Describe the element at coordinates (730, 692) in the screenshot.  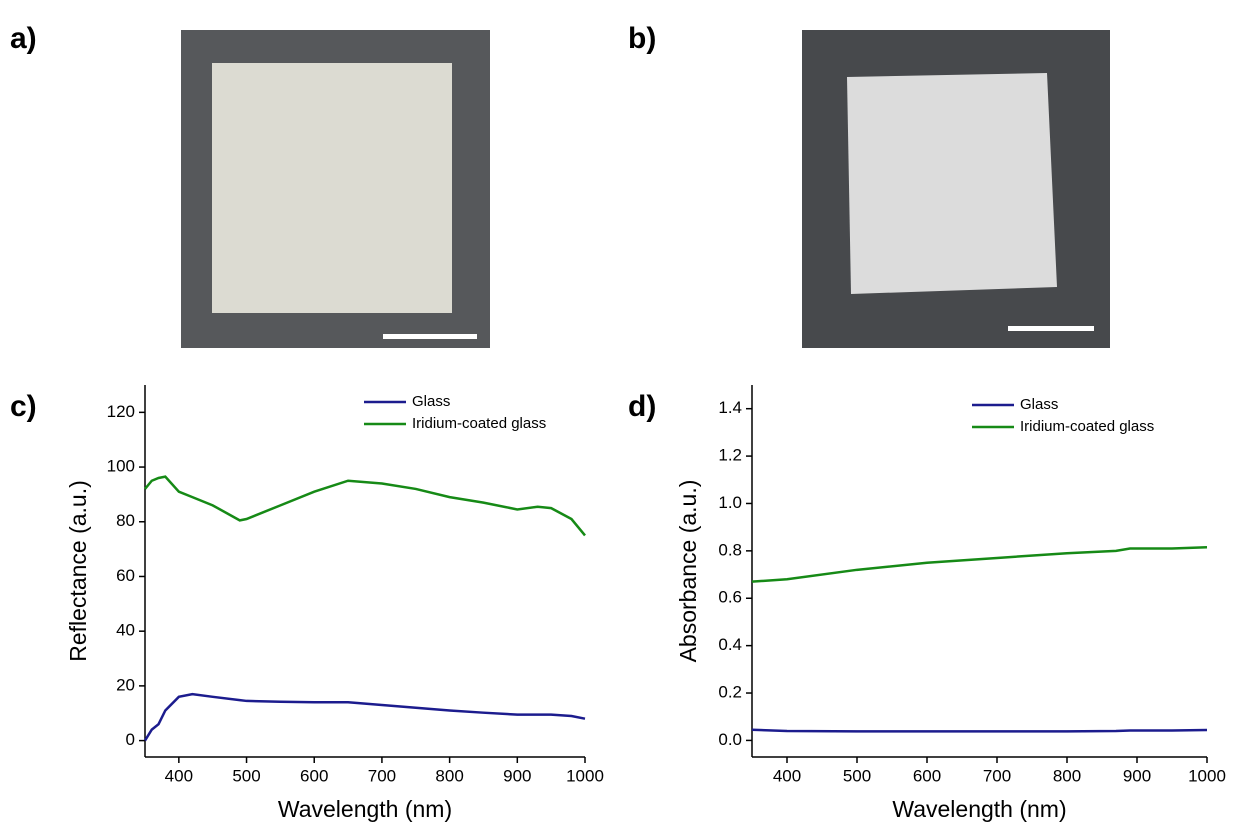
I see `y-tick-label: 0.2` at that location.